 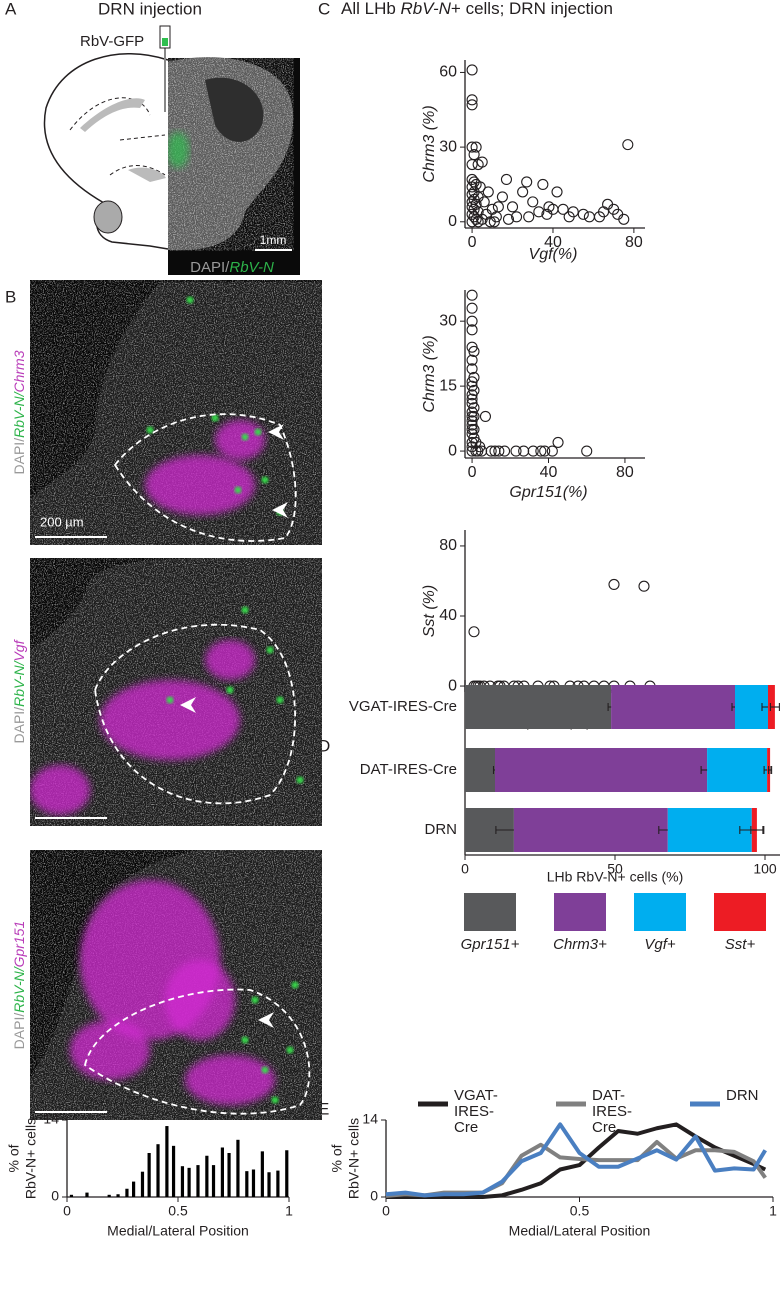 I want to click on y-tick-label: 0, so click(x=452, y=221).